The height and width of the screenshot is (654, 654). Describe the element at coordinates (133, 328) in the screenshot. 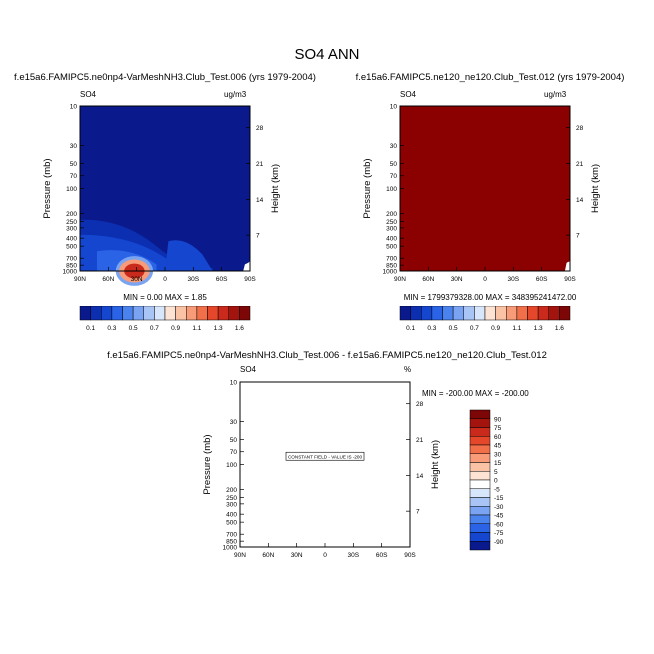

I see `panel1-colorbar-label: 0.5` at that location.